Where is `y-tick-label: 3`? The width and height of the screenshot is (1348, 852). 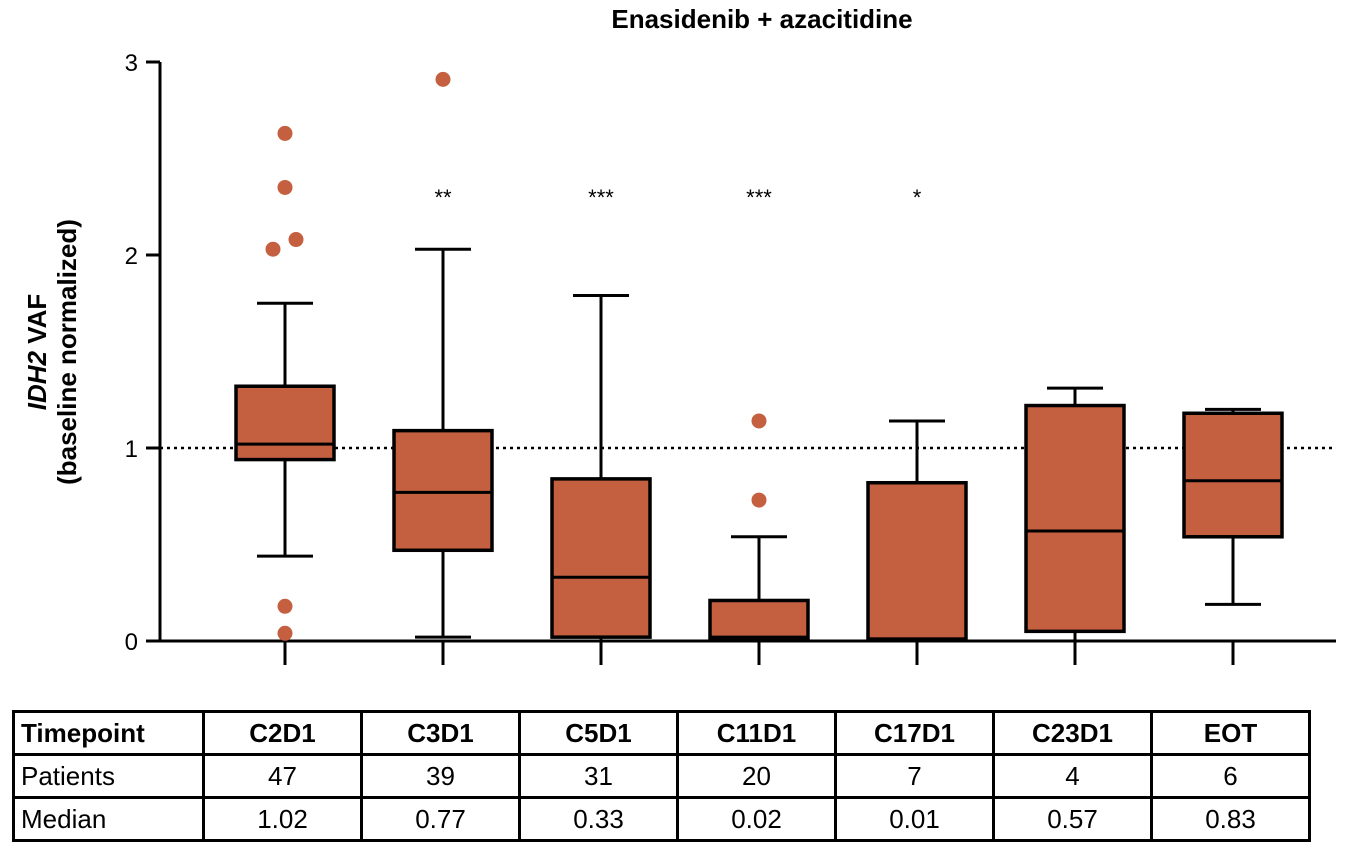 y-tick-label: 3 is located at coordinates (131, 63).